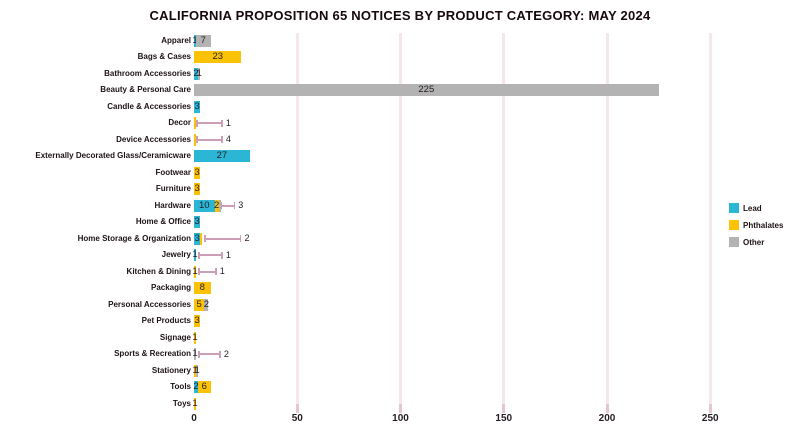 Image resolution: width=800 pixels, height=435 pixels. I want to click on legend: Lead Phthalates Other, so click(756, 228).